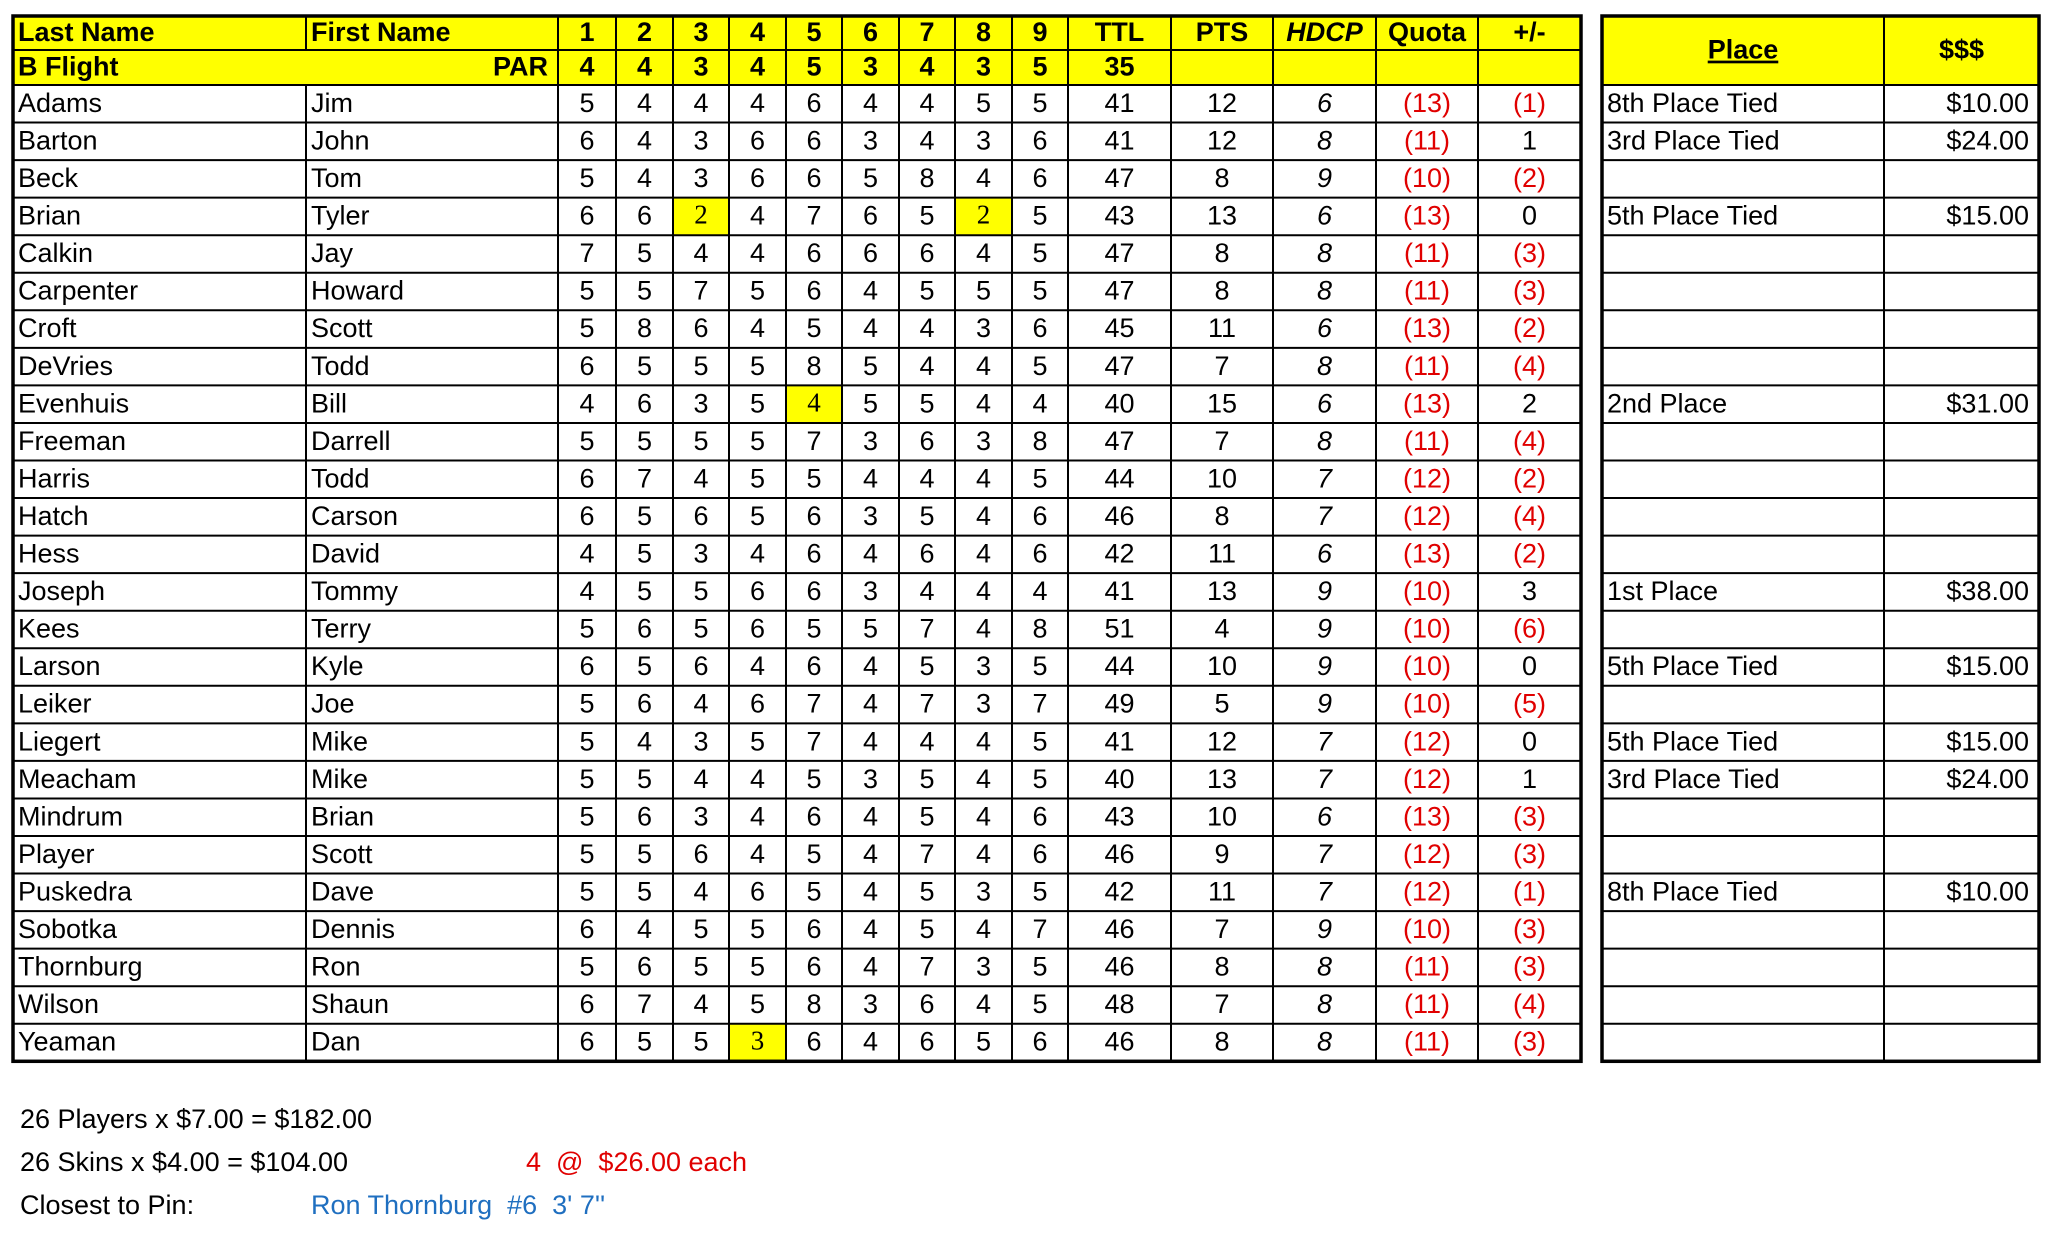 The height and width of the screenshot is (1260, 2053). Describe the element at coordinates (1119, 666) in the screenshot. I see `total: 44` at that location.